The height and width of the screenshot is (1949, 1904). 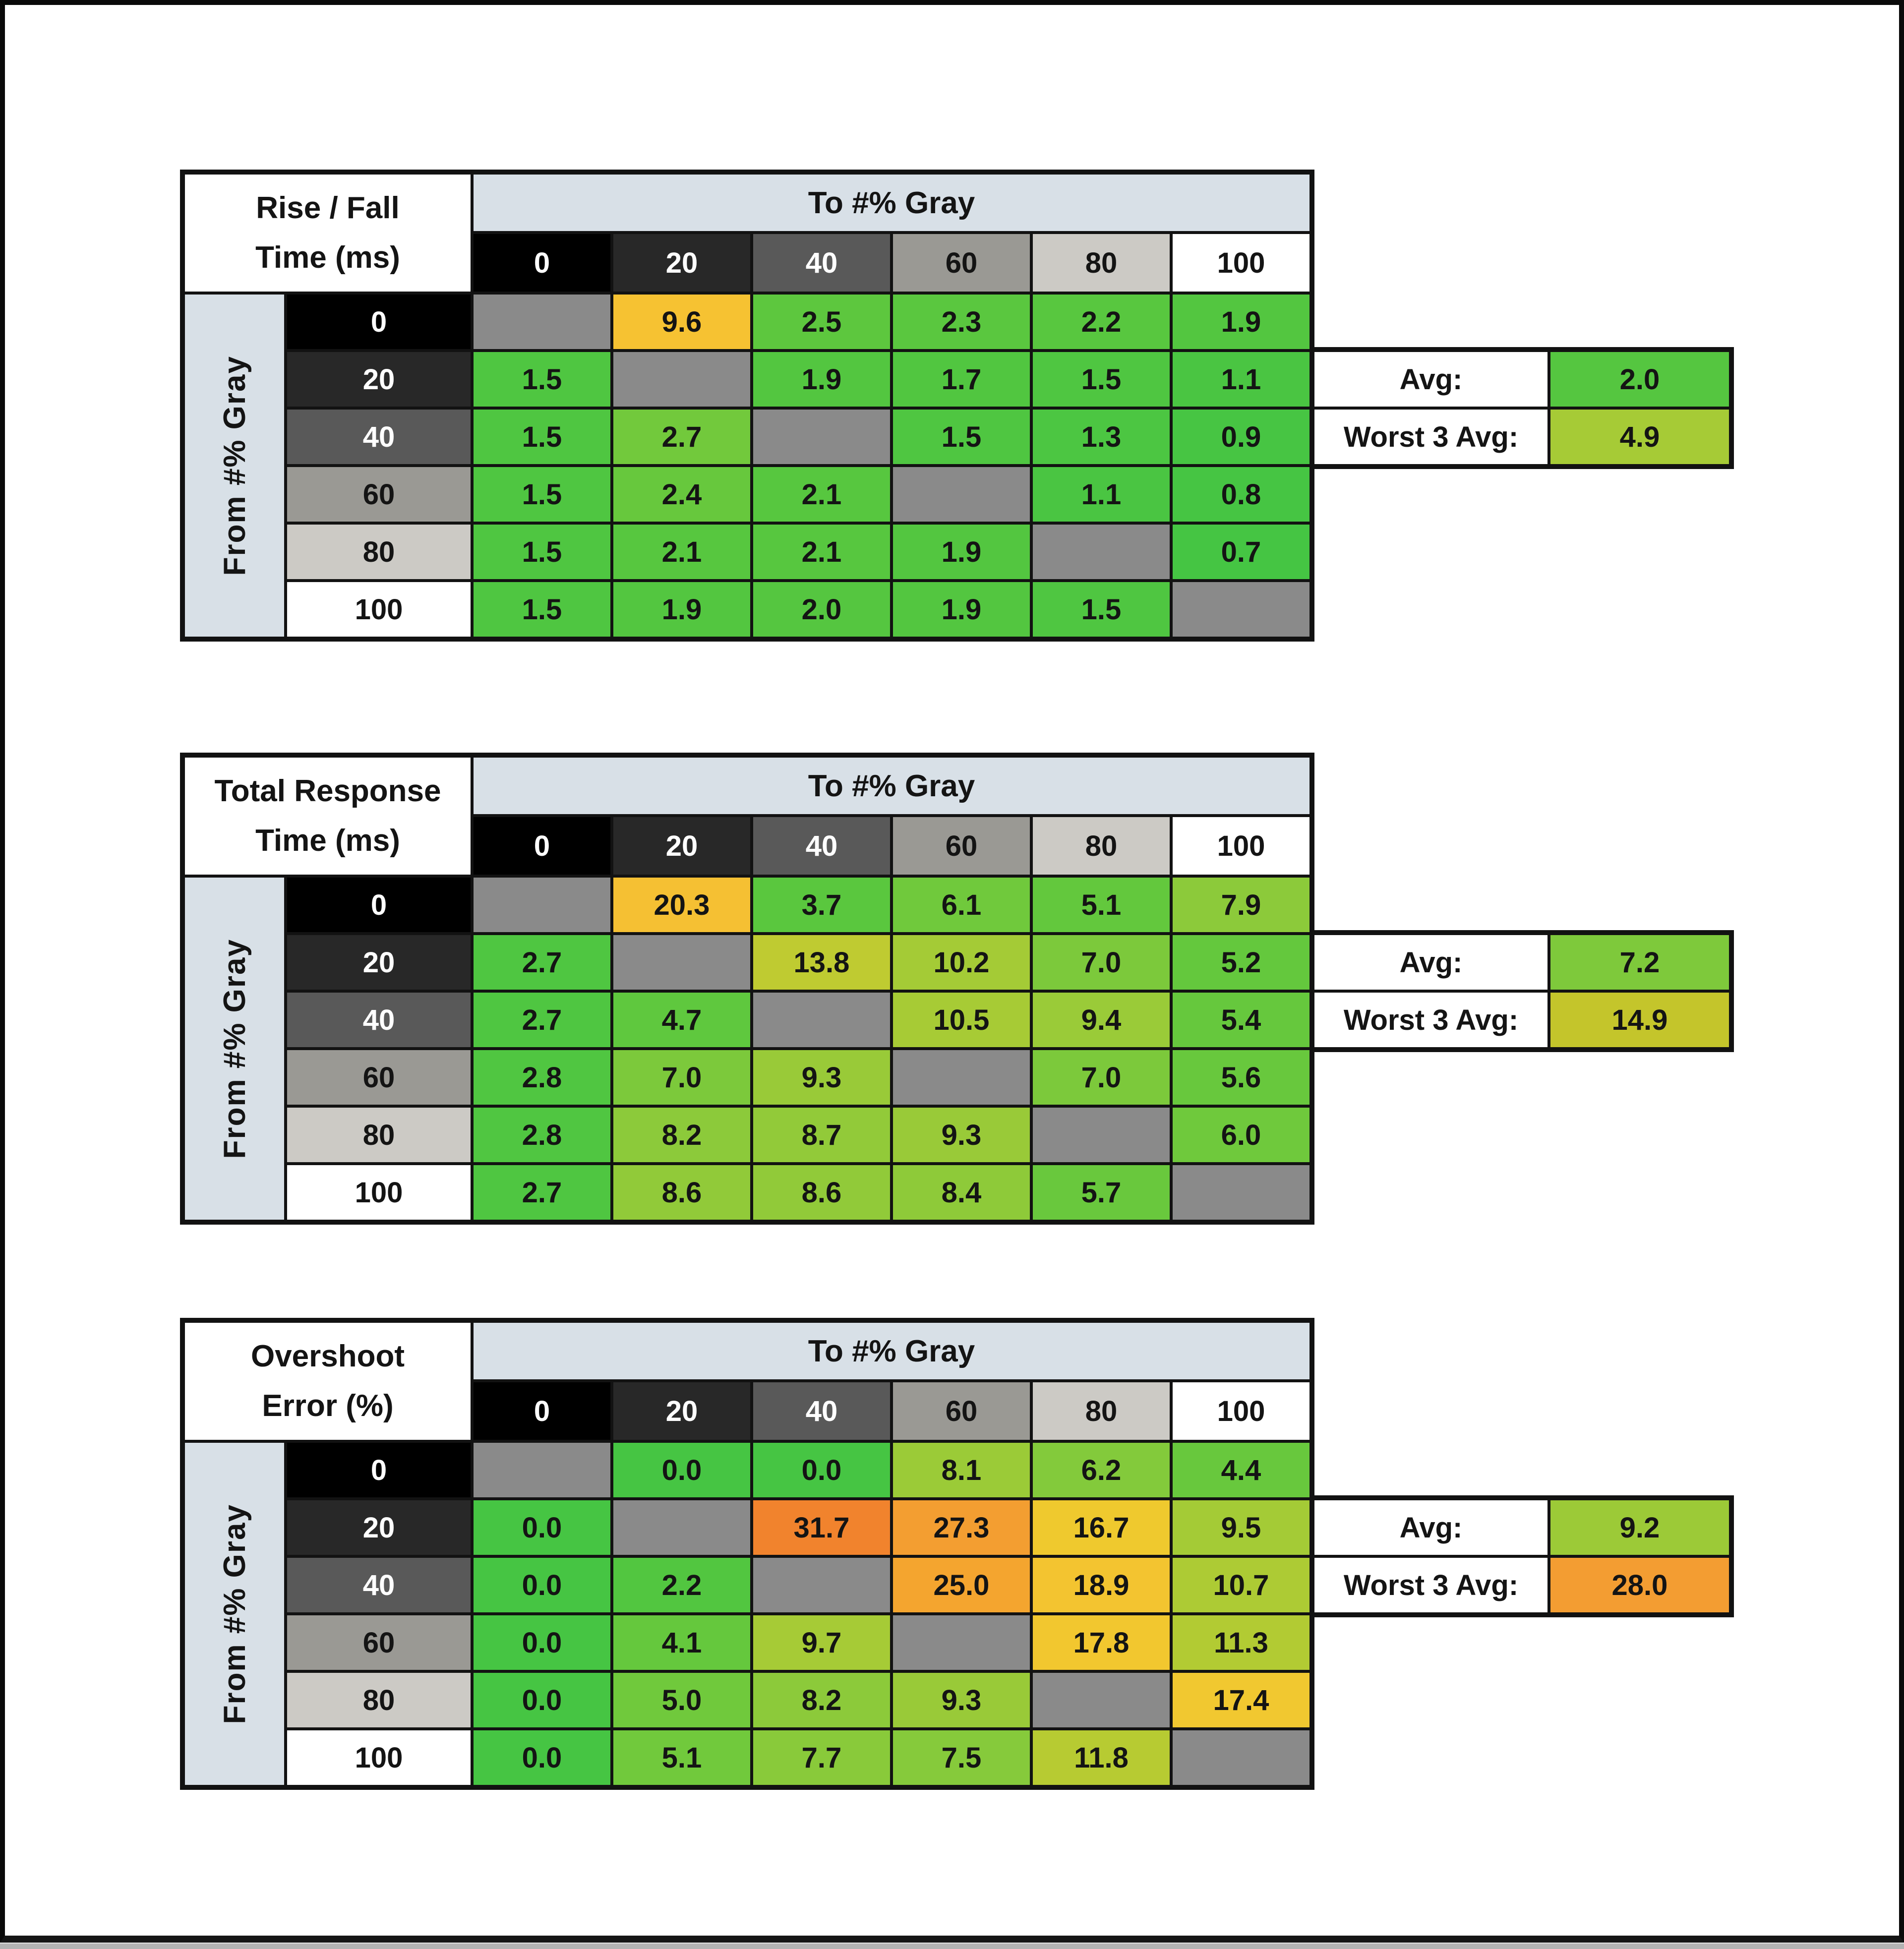 I want to click on data-cell: 5.0, so click(x=681, y=1700).